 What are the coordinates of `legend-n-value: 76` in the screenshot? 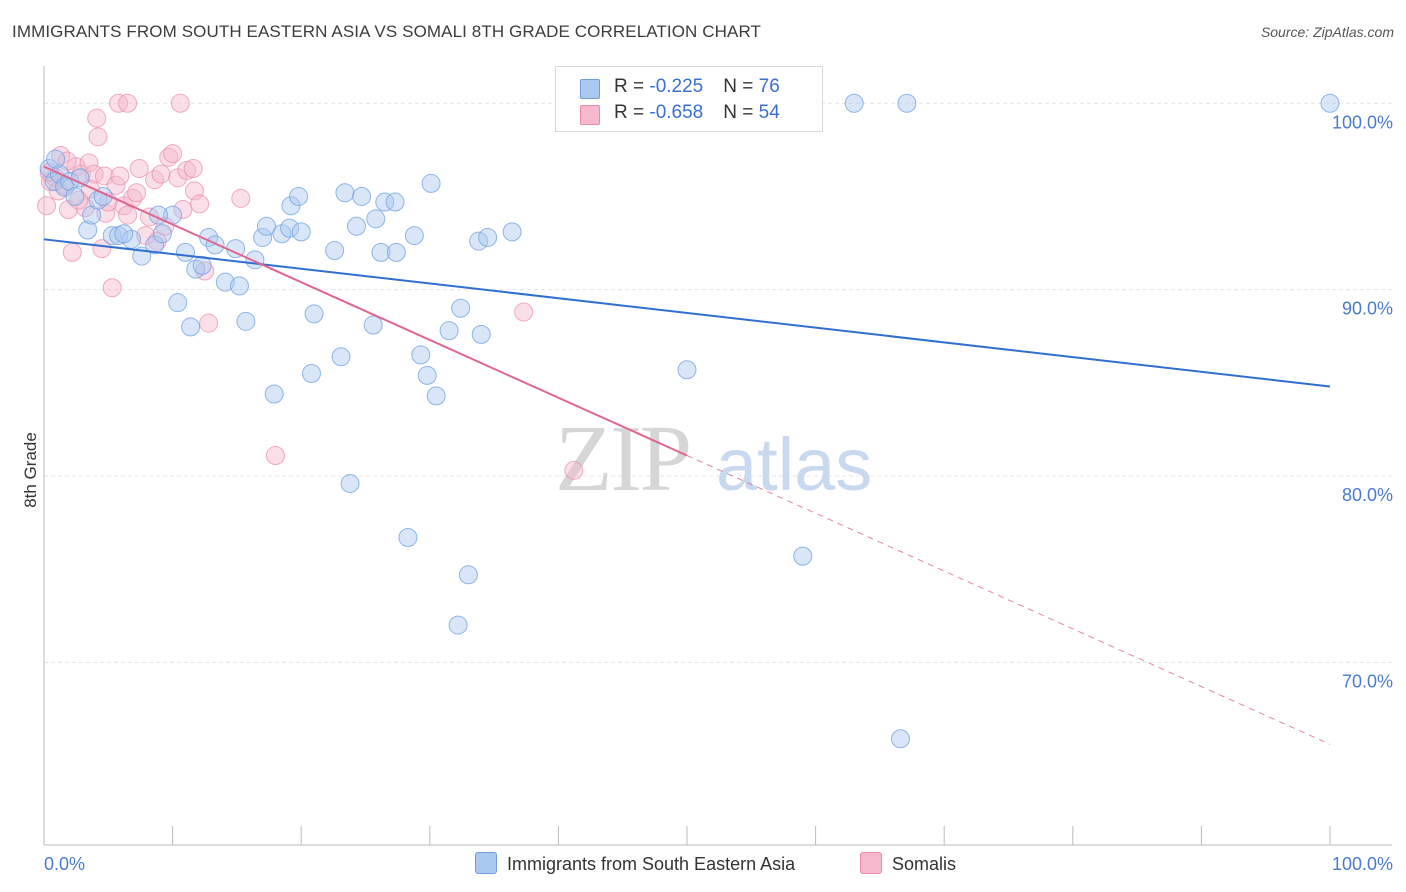 It's located at (769, 86).